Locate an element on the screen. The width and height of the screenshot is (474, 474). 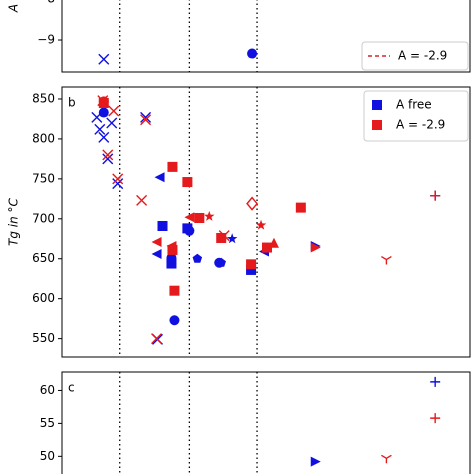
panel-label: c is located at coordinates (71, 388).